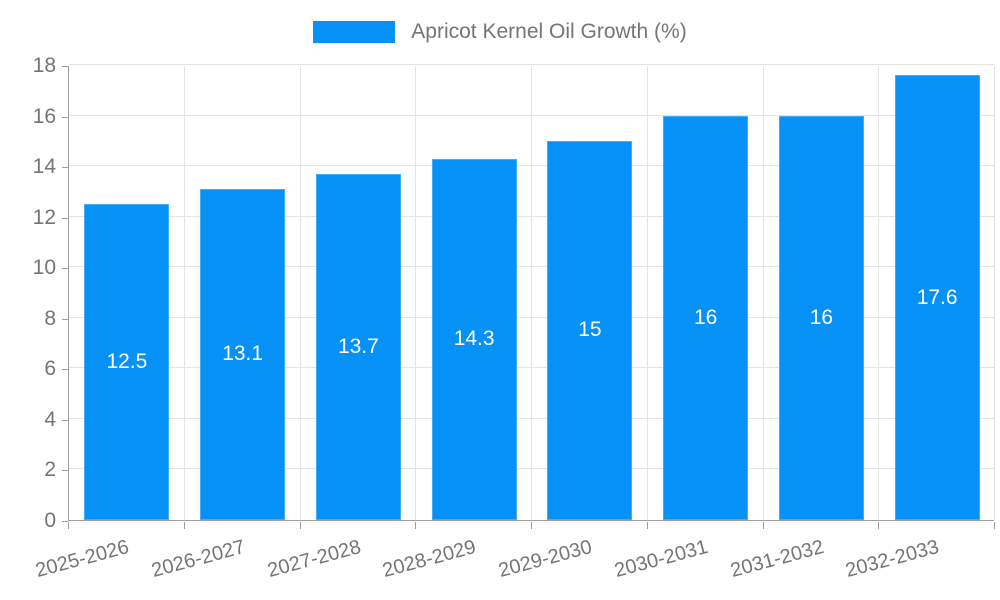  Describe the element at coordinates (44, 167) in the screenshot. I see `y-tick-label: 14` at that location.